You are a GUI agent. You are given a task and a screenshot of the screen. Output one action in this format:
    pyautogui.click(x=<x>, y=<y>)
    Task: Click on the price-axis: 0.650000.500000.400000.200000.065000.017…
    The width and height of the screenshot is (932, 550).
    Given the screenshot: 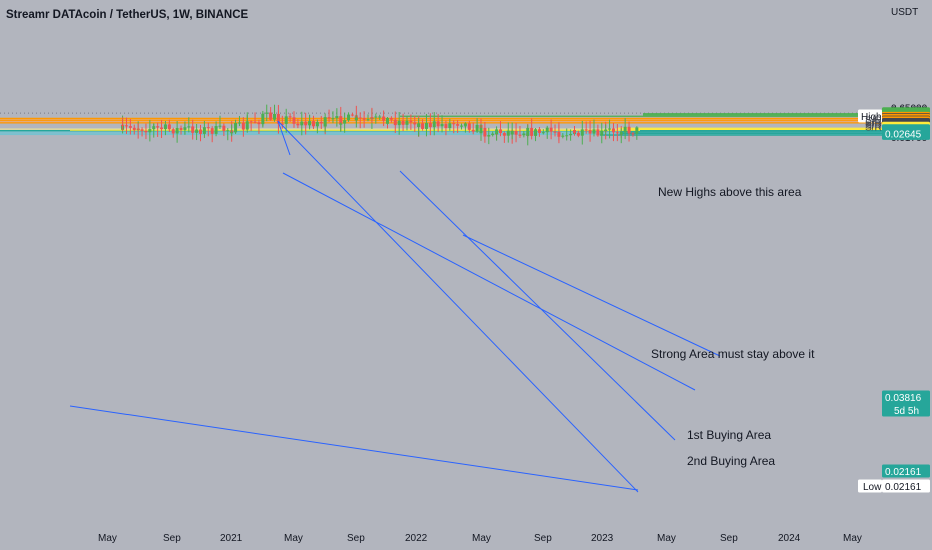 What is the action you would take?
    pyautogui.click(x=895, y=275)
    